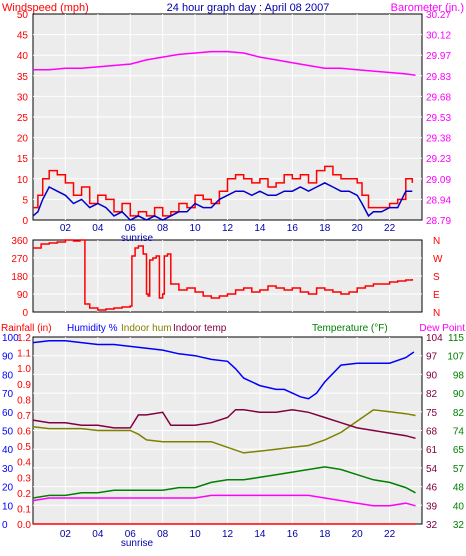  I want to click on humidity-tick-label: 20, so click(8, 488).